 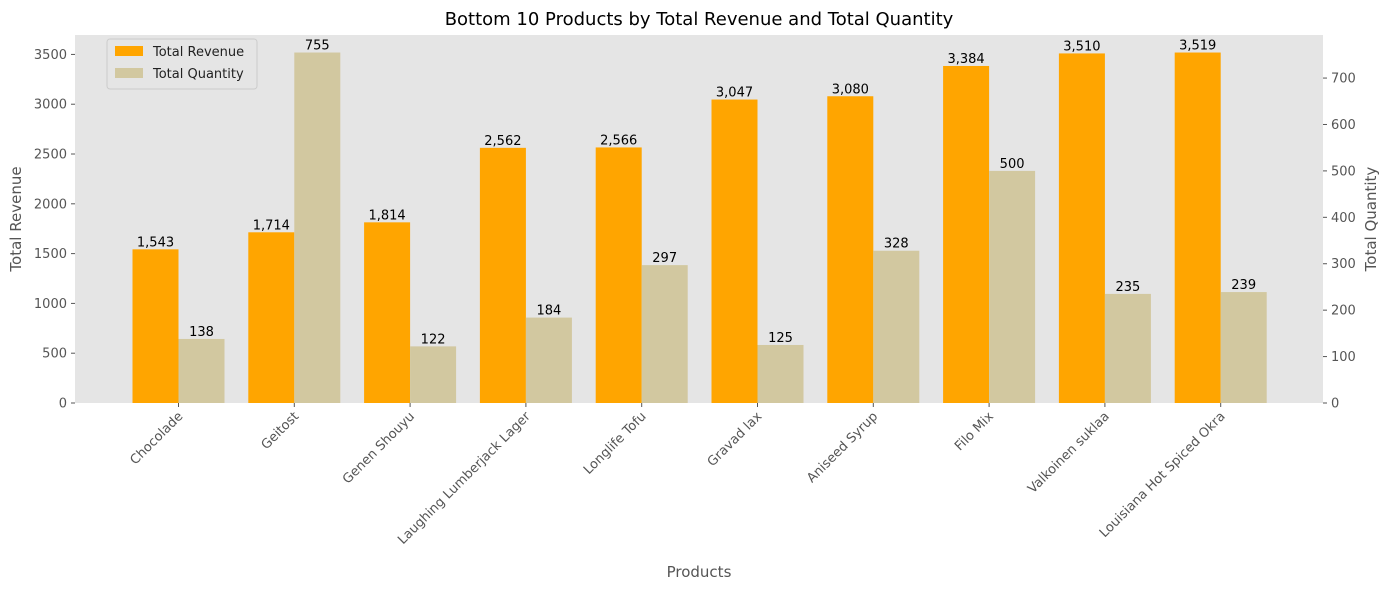 What do you see at coordinates (50, 304) in the screenshot?
I see `y-tick-label-1000: 1000` at bounding box center [50, 304].